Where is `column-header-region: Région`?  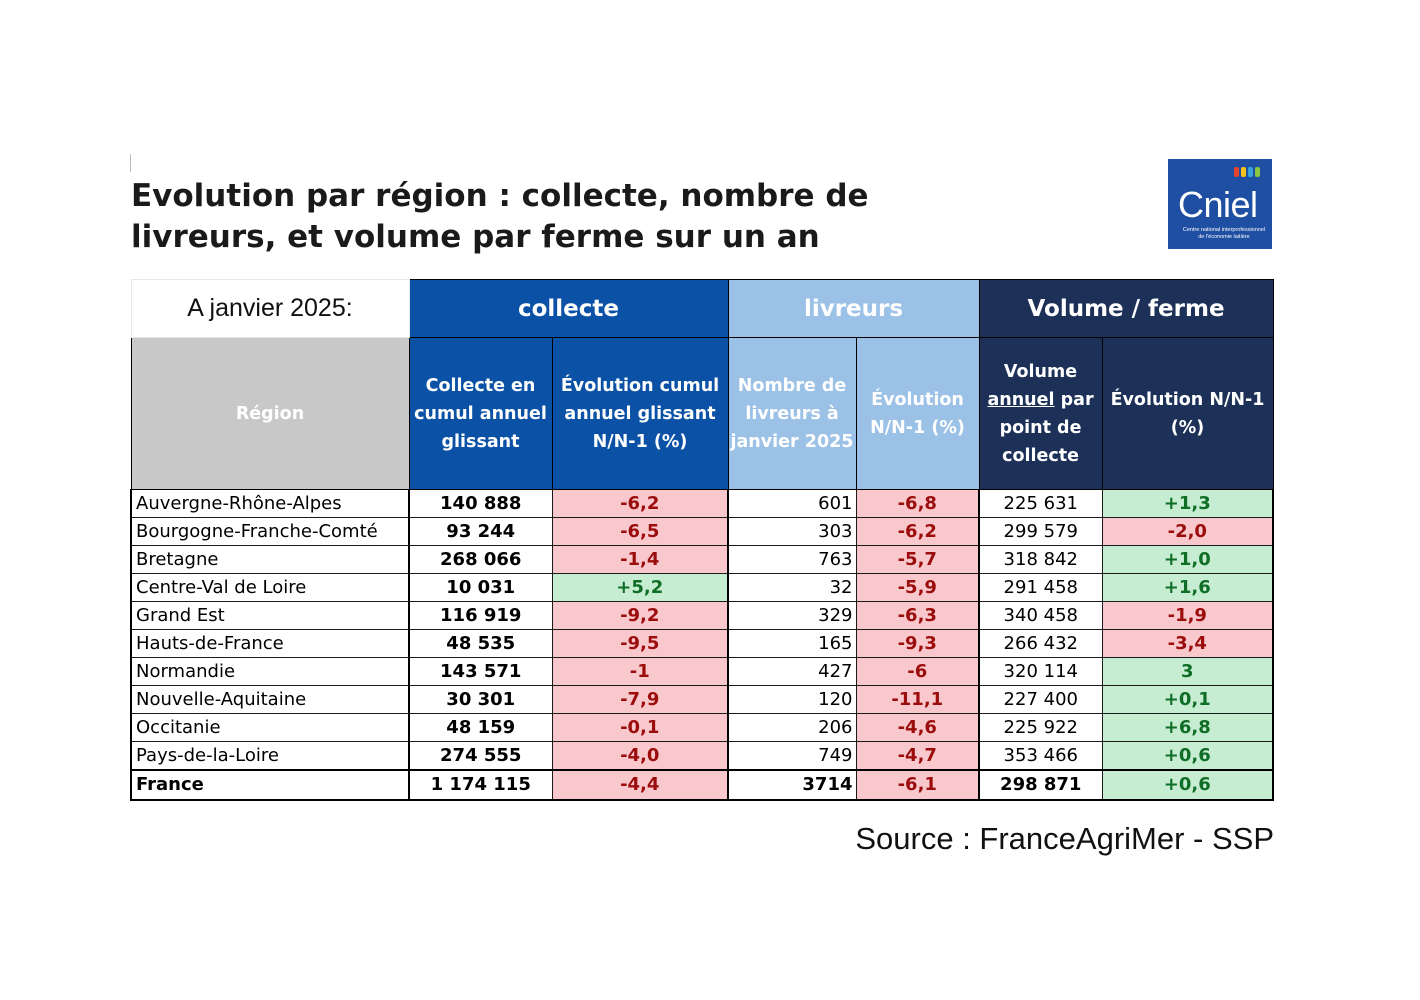
column-header-region: Région is located at coordinates (270, 413).